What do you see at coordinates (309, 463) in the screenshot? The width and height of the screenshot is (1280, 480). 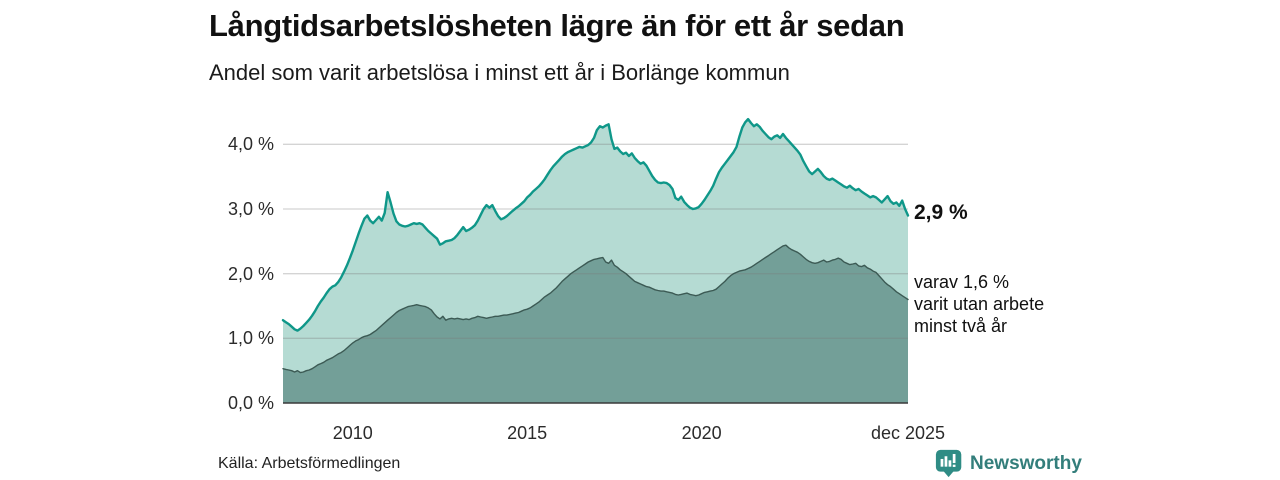 I see `source-attribution: Källa: Arbetsförmedlingen` at bounding box center [309, 463].